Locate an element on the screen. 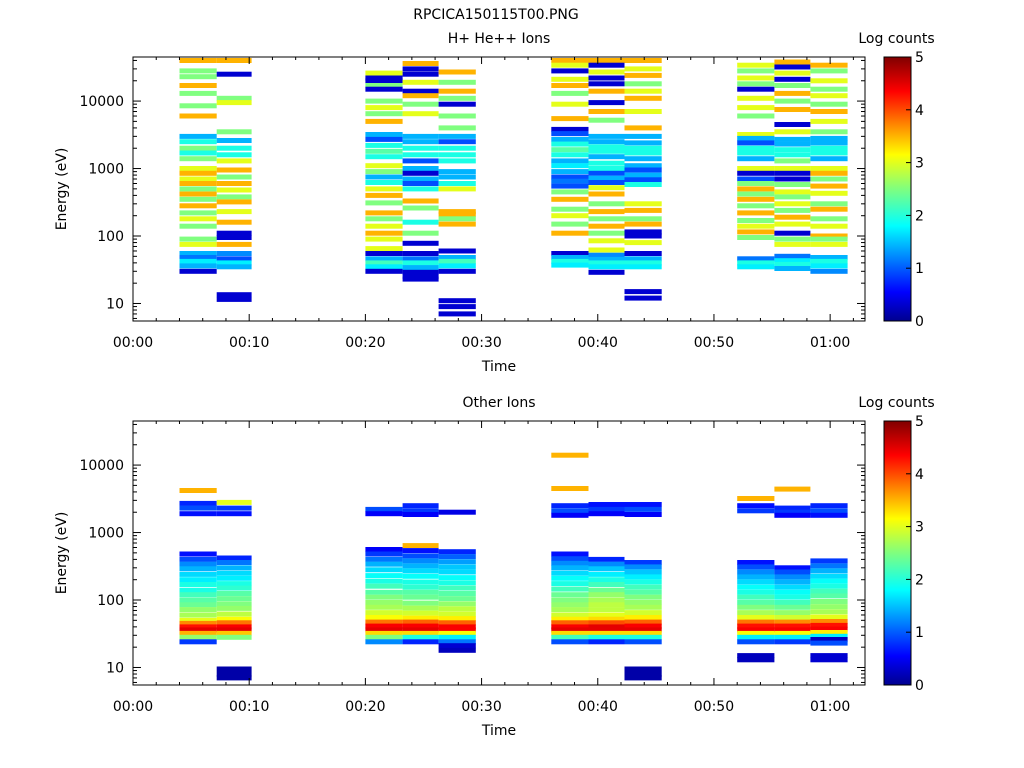 Image resolution: width=1024 pixels, height=768 pixels. figure-title: RPCICA150115T00.PNG is located at coordinates (495, 15).